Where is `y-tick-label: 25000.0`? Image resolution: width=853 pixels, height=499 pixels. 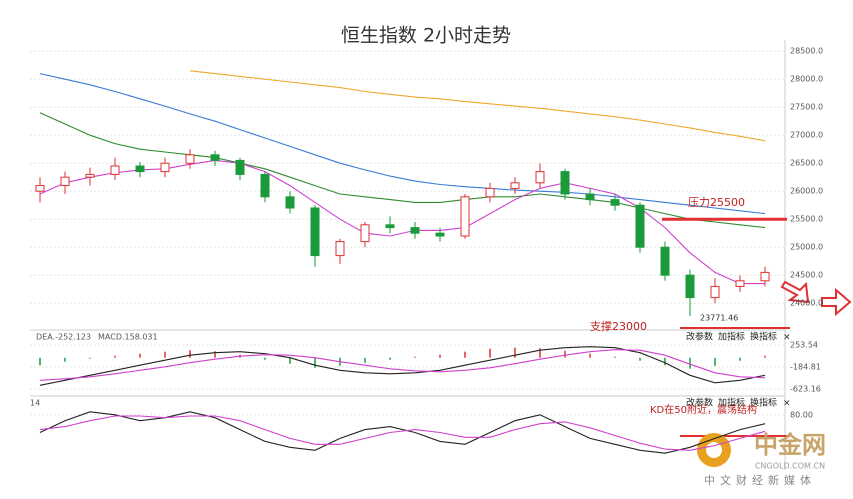
y-tick-label: 25000.0 is located at coordinates (806, 247).